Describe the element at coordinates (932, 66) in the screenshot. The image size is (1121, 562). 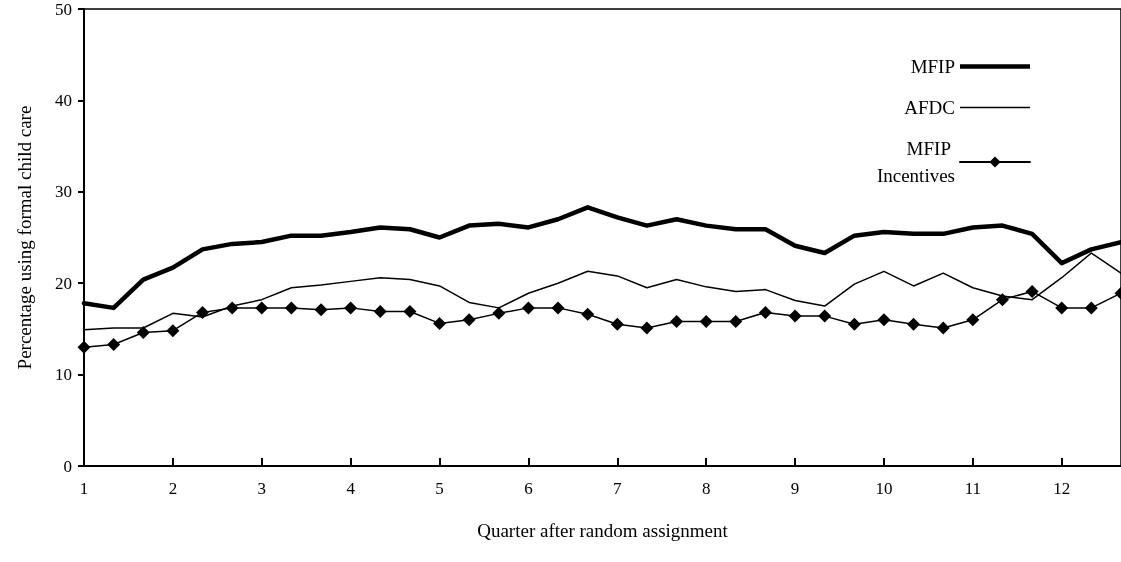
I see `legend-label: MFIP` at that location.